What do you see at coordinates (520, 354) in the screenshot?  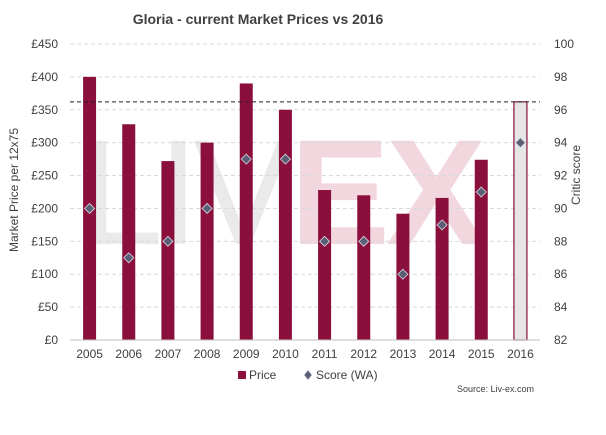 I see `x-tick-label: 2016` at bounding box center [520, 354].